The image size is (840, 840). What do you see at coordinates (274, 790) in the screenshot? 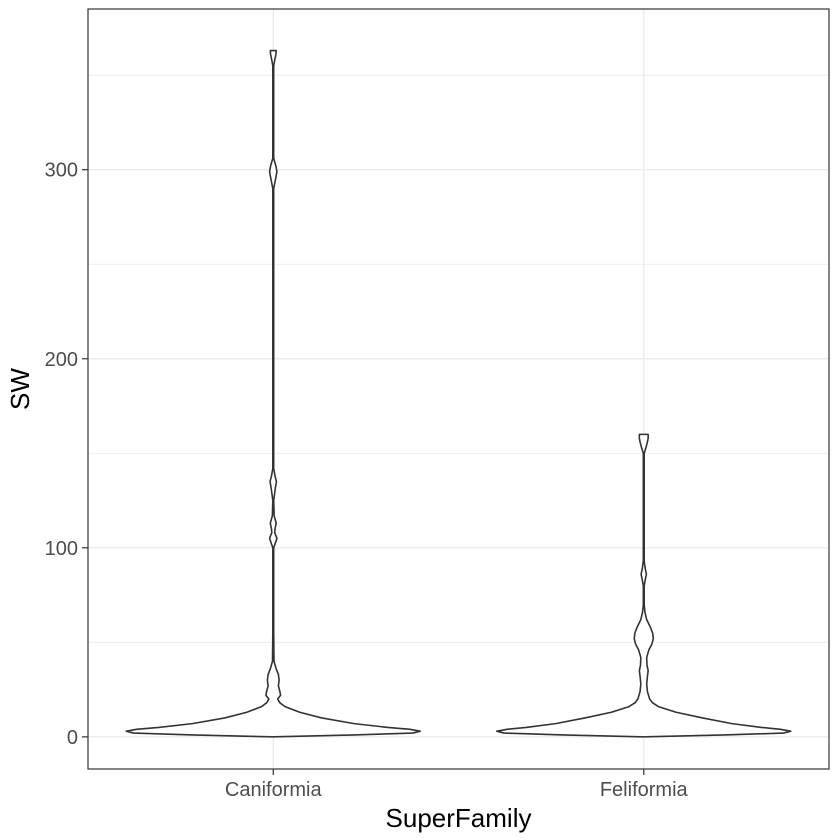
I see `x-tick-label: Caniformia` at bounding box center [274, 790].